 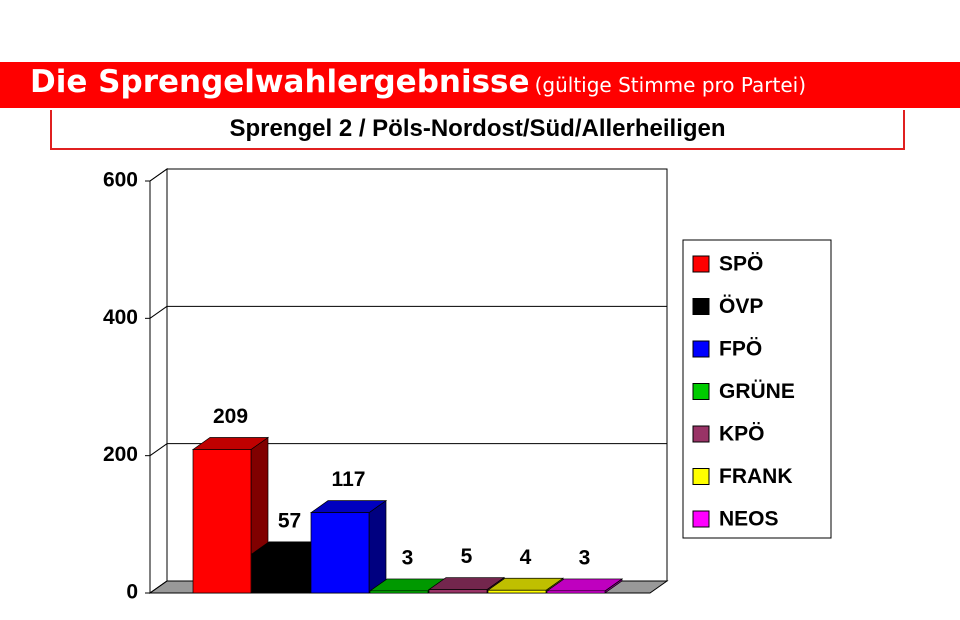 I want to click on value-label: 4, so click(x=526, y=557).